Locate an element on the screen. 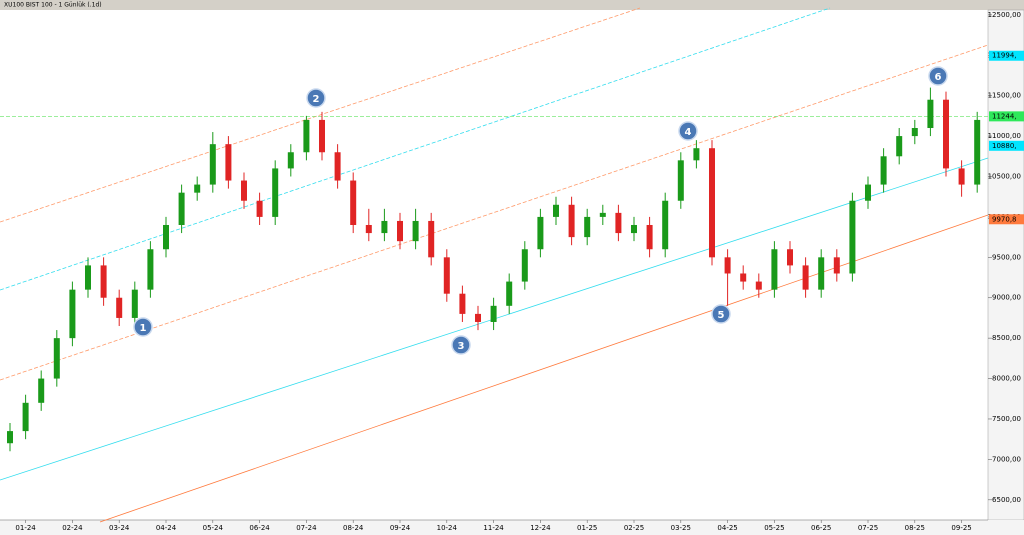  y-tick-label: 7000,00 is located at coordinates (1006, 459).